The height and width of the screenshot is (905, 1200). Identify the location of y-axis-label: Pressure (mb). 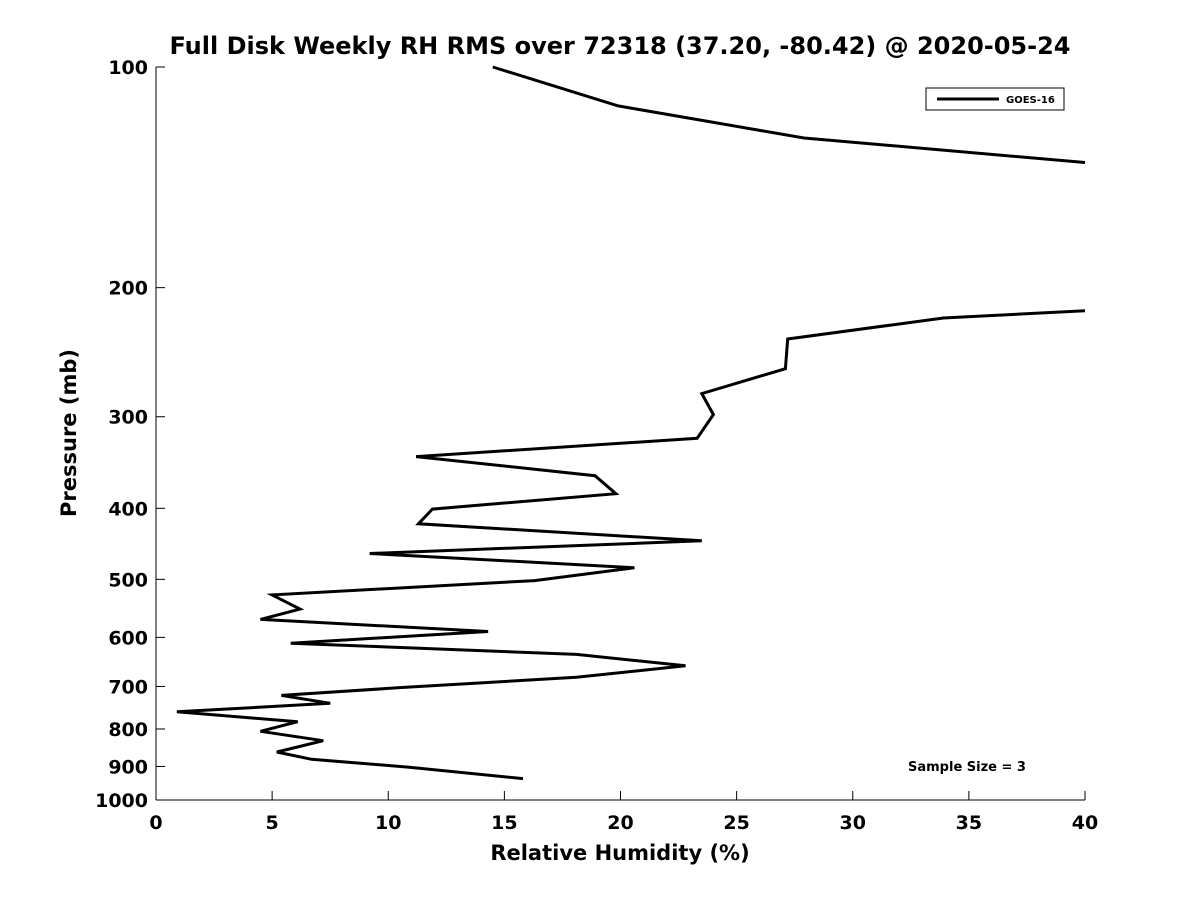
(69, 433).